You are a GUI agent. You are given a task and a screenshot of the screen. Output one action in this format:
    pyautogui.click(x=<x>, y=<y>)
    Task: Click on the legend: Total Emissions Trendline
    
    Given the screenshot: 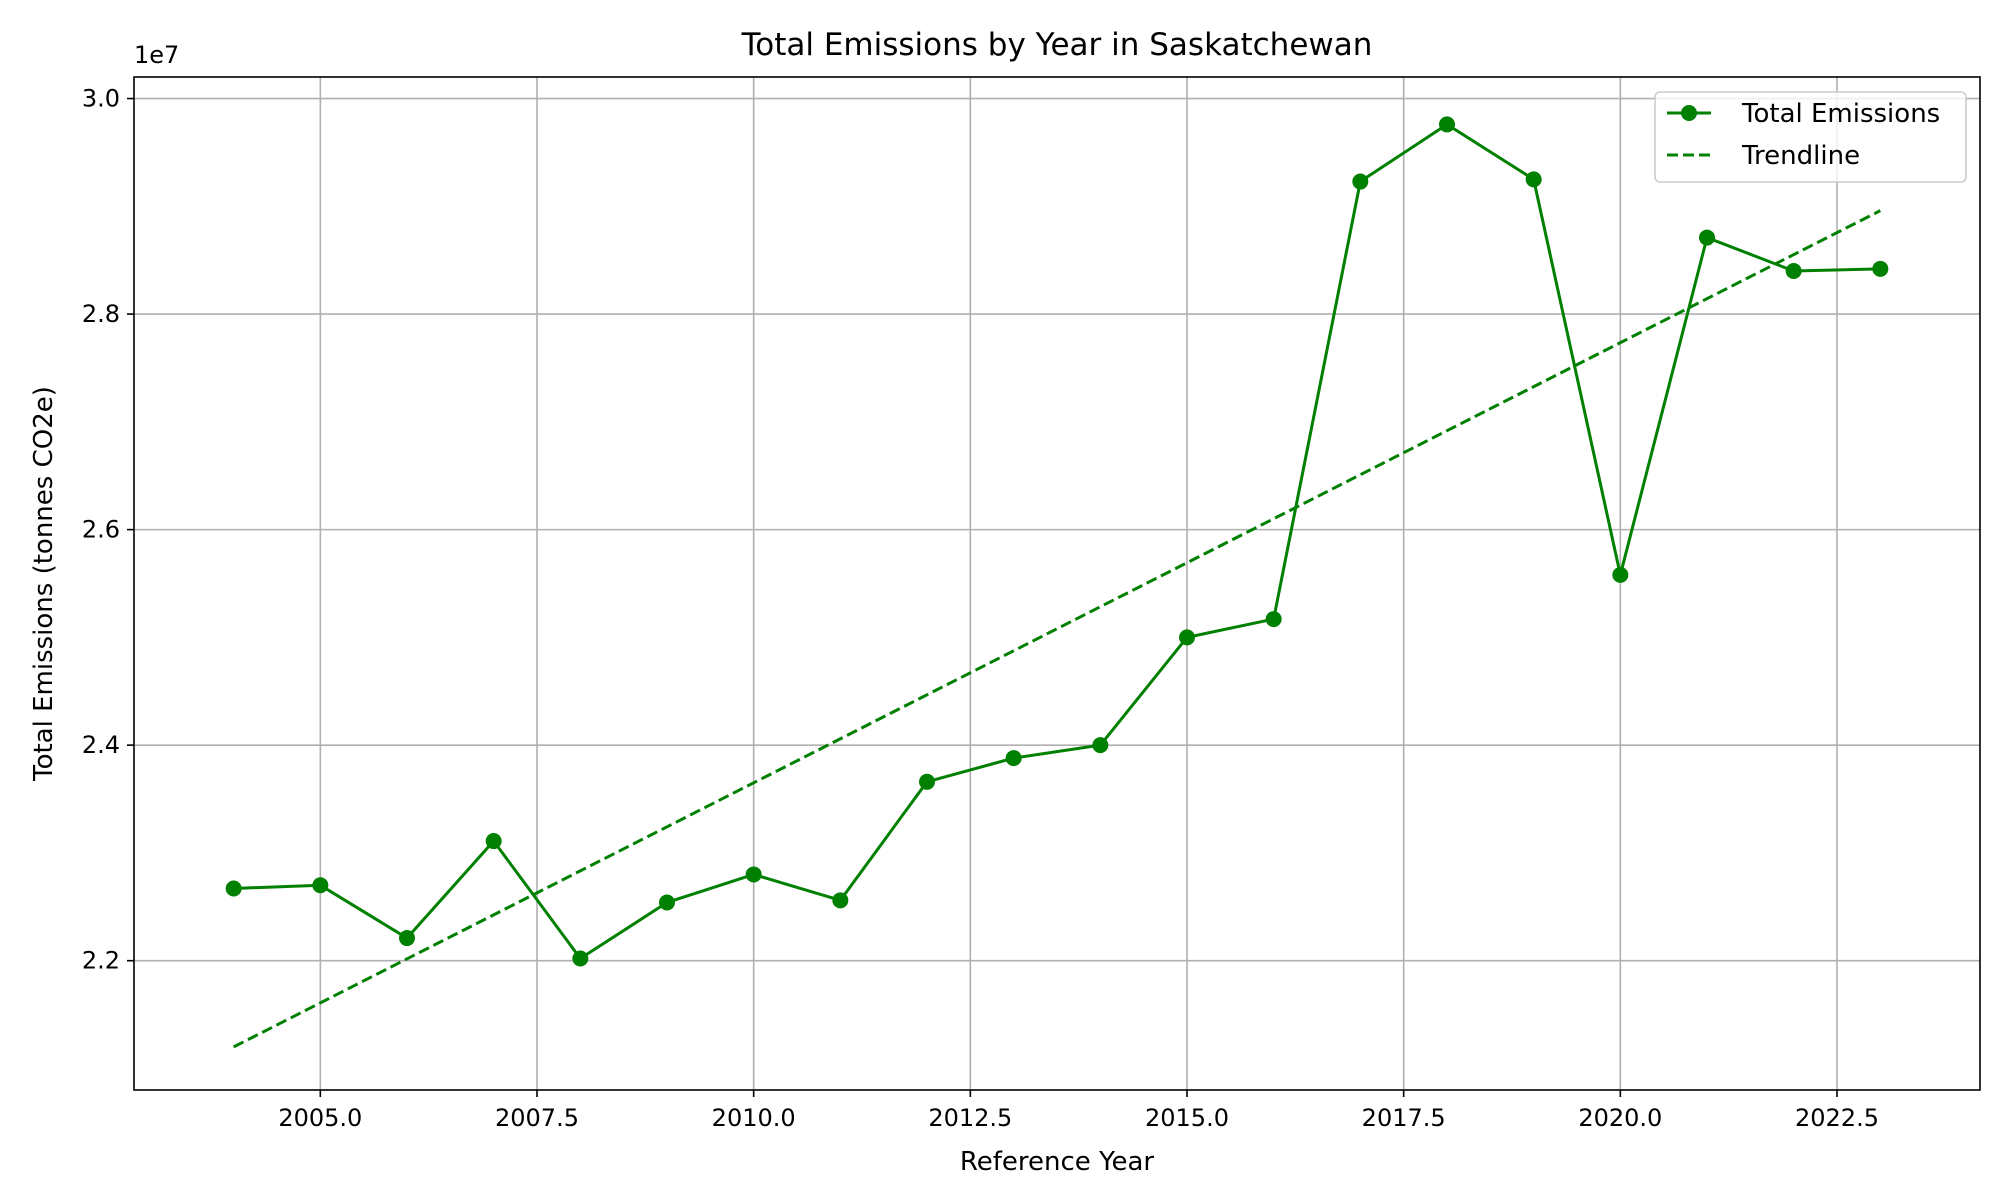 What is the action you would take?
    pyautogui.click(x=1810, y=137)
    